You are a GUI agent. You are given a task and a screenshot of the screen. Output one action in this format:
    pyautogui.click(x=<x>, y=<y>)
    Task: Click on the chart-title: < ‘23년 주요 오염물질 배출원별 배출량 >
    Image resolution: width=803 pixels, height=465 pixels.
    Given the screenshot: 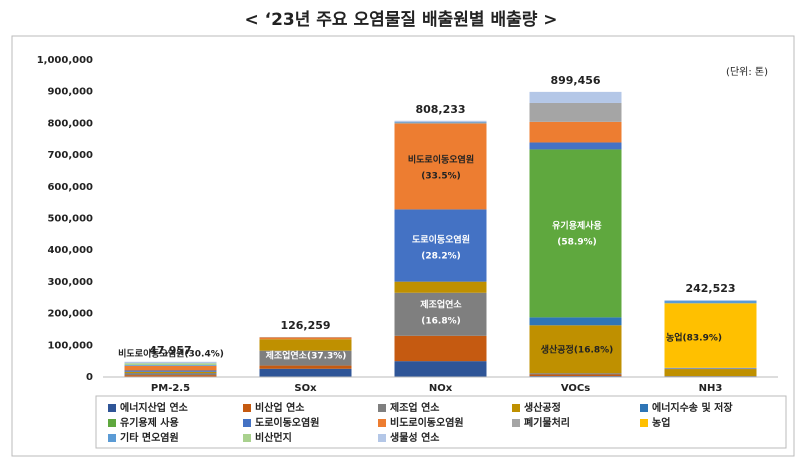 What is the action you would take?
    pyautogui.click(x=400, y=19)
    